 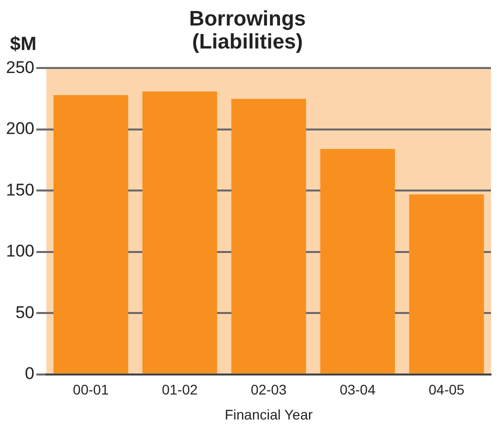 What do you see at coordinates (20, 190) in the screenshot?
I see `y-tick-label: 150` at bounding box center [20, 190].